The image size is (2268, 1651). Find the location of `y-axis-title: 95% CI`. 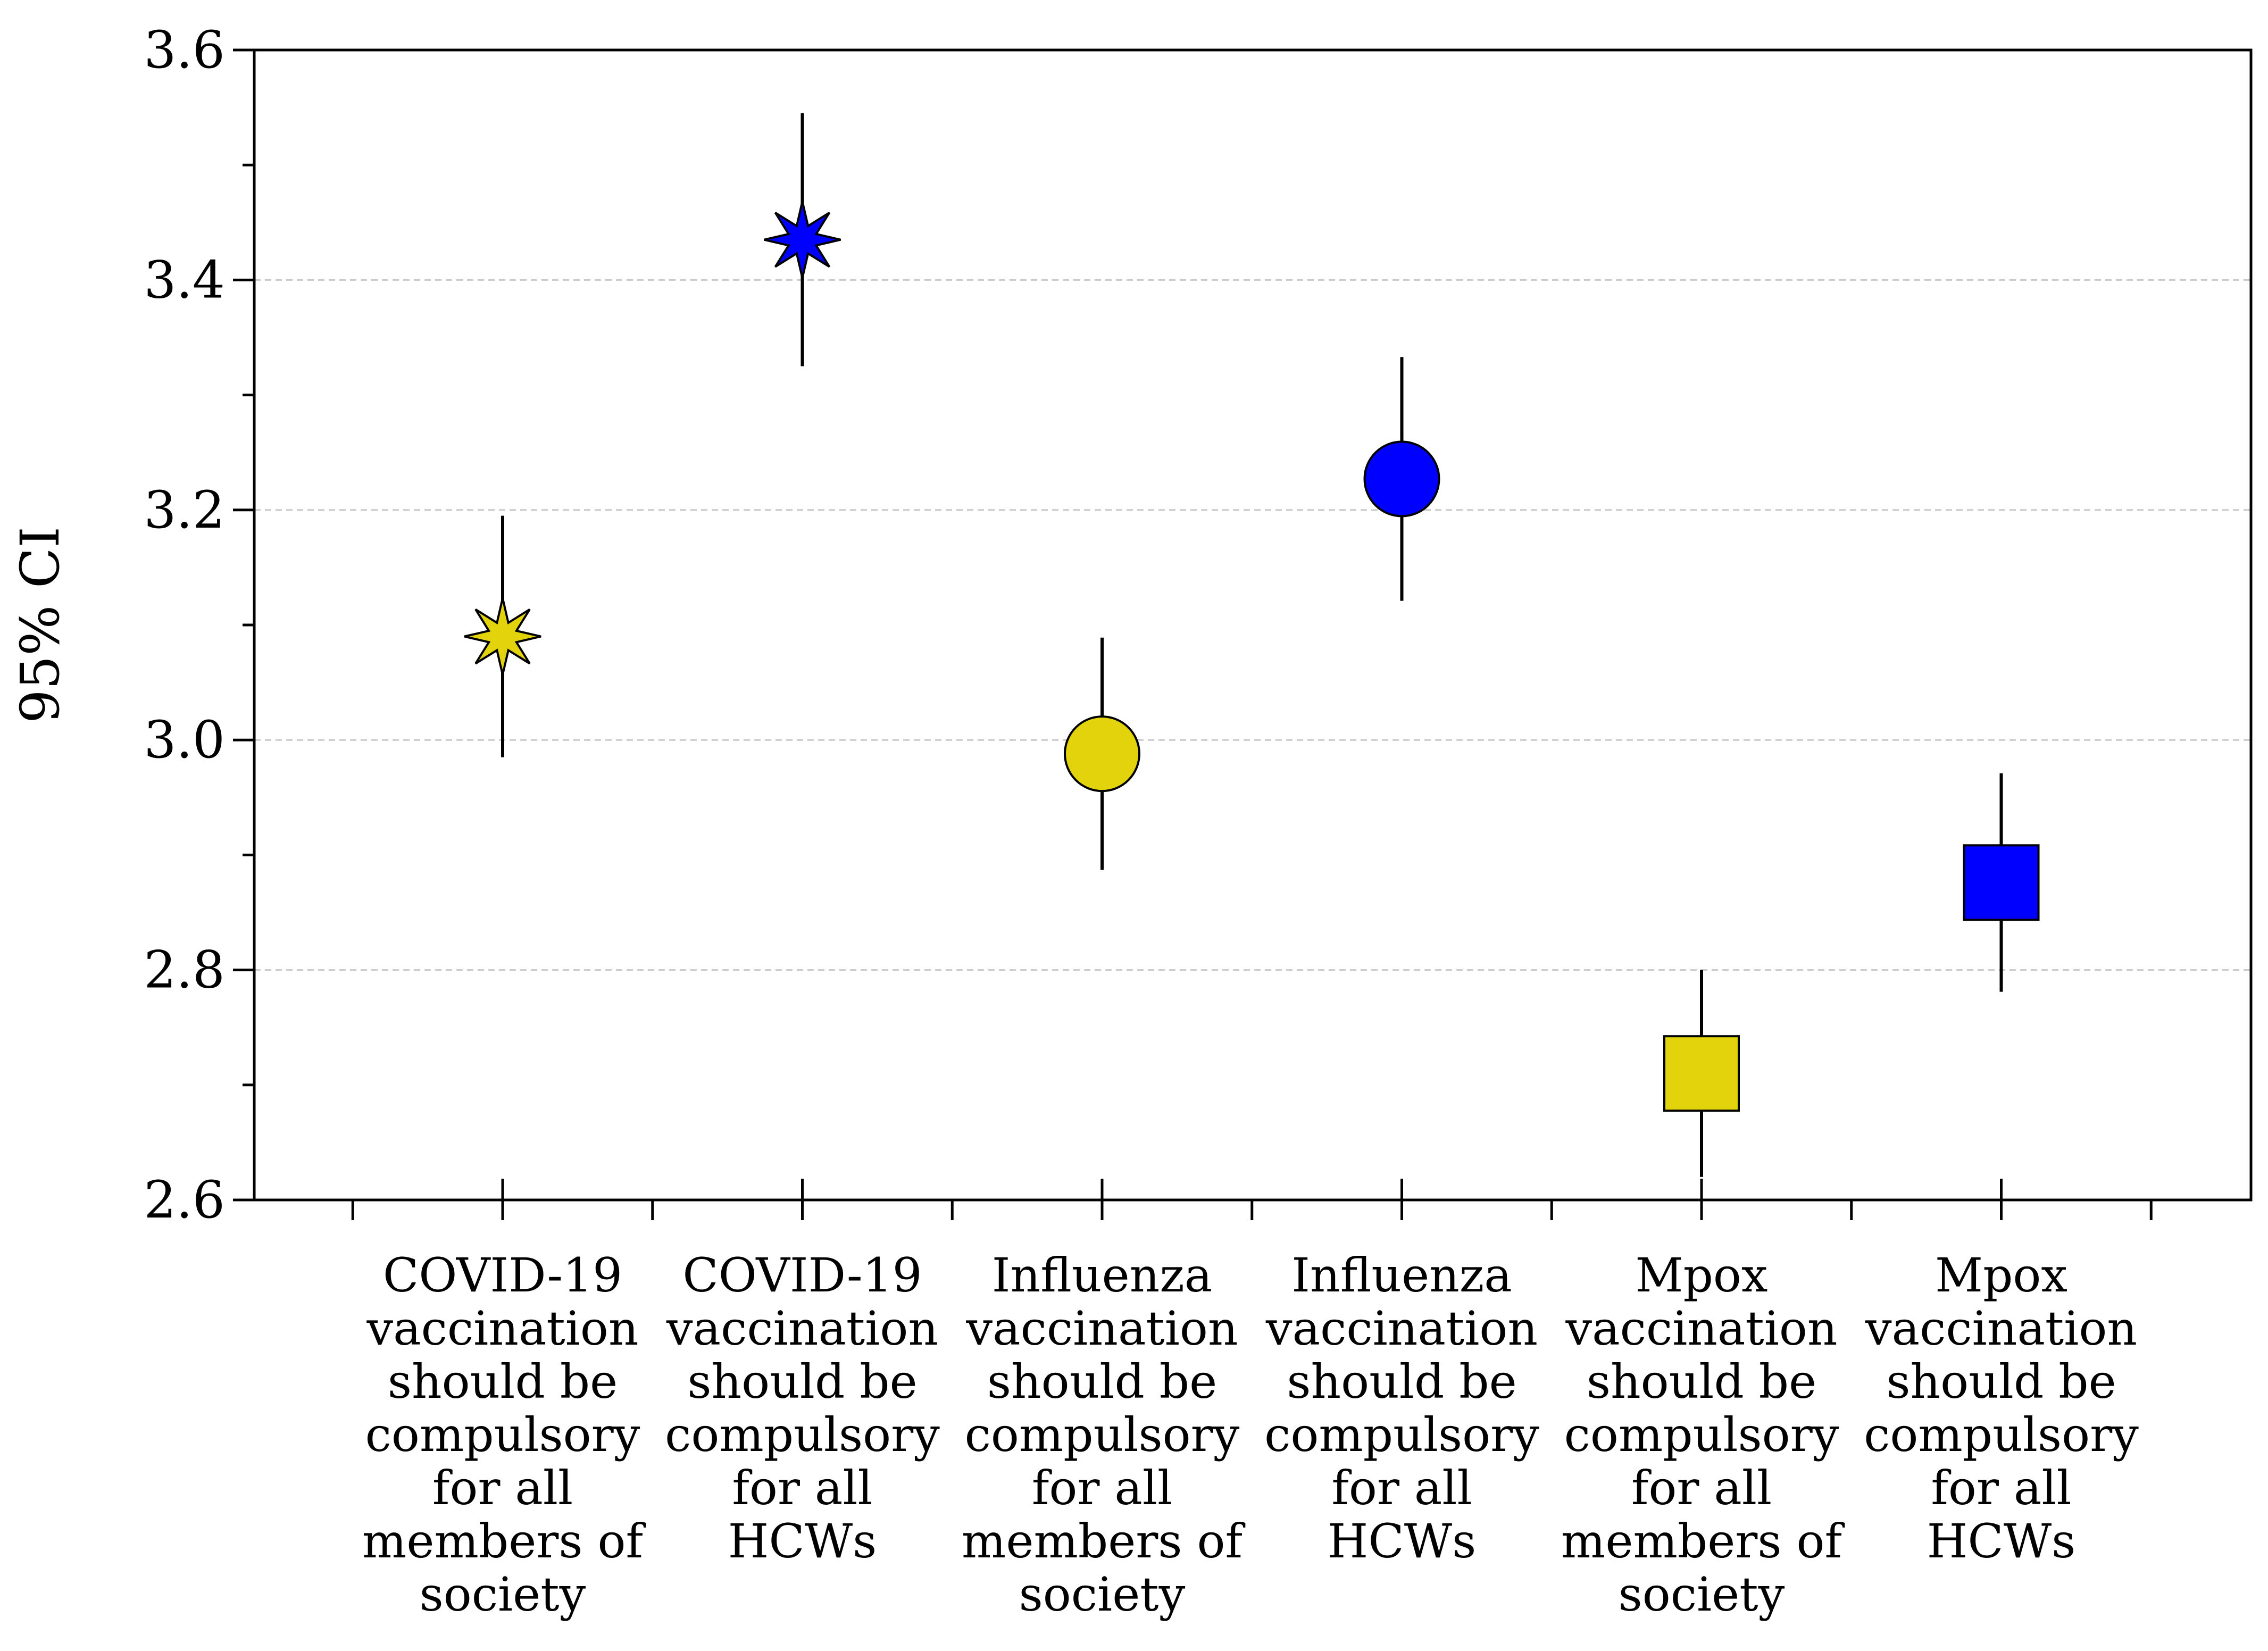

y-axis-title: 95% CI is located at coordinates (40, 625).